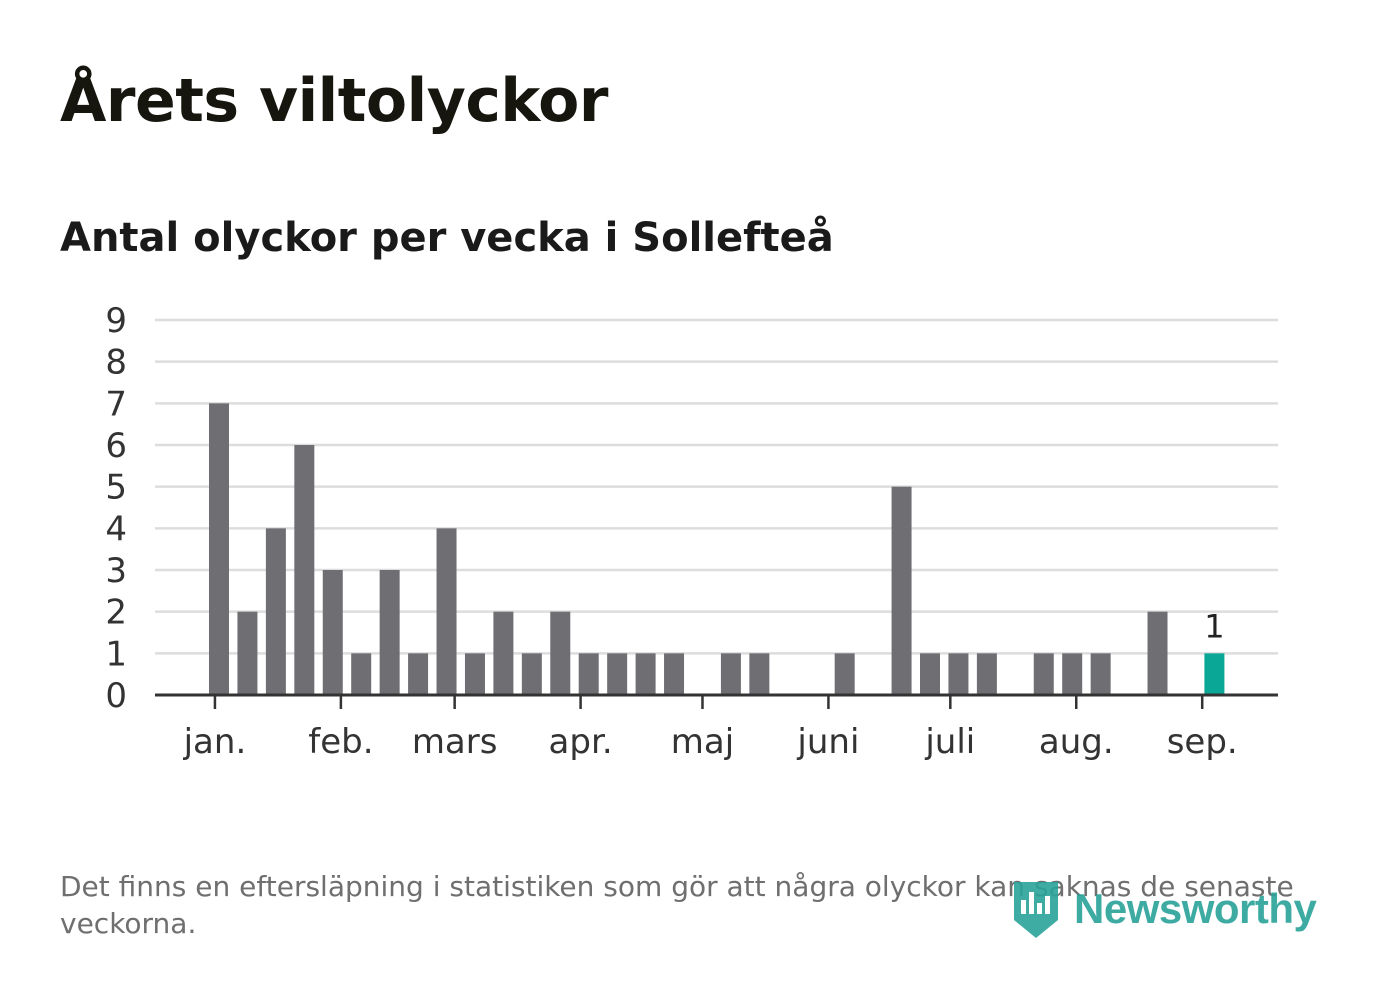 This screenshot has height=999, width=1382. Describe the element at coordinates (116, 446) in the screenshot. I see `y-tick-label: 6` at that location.